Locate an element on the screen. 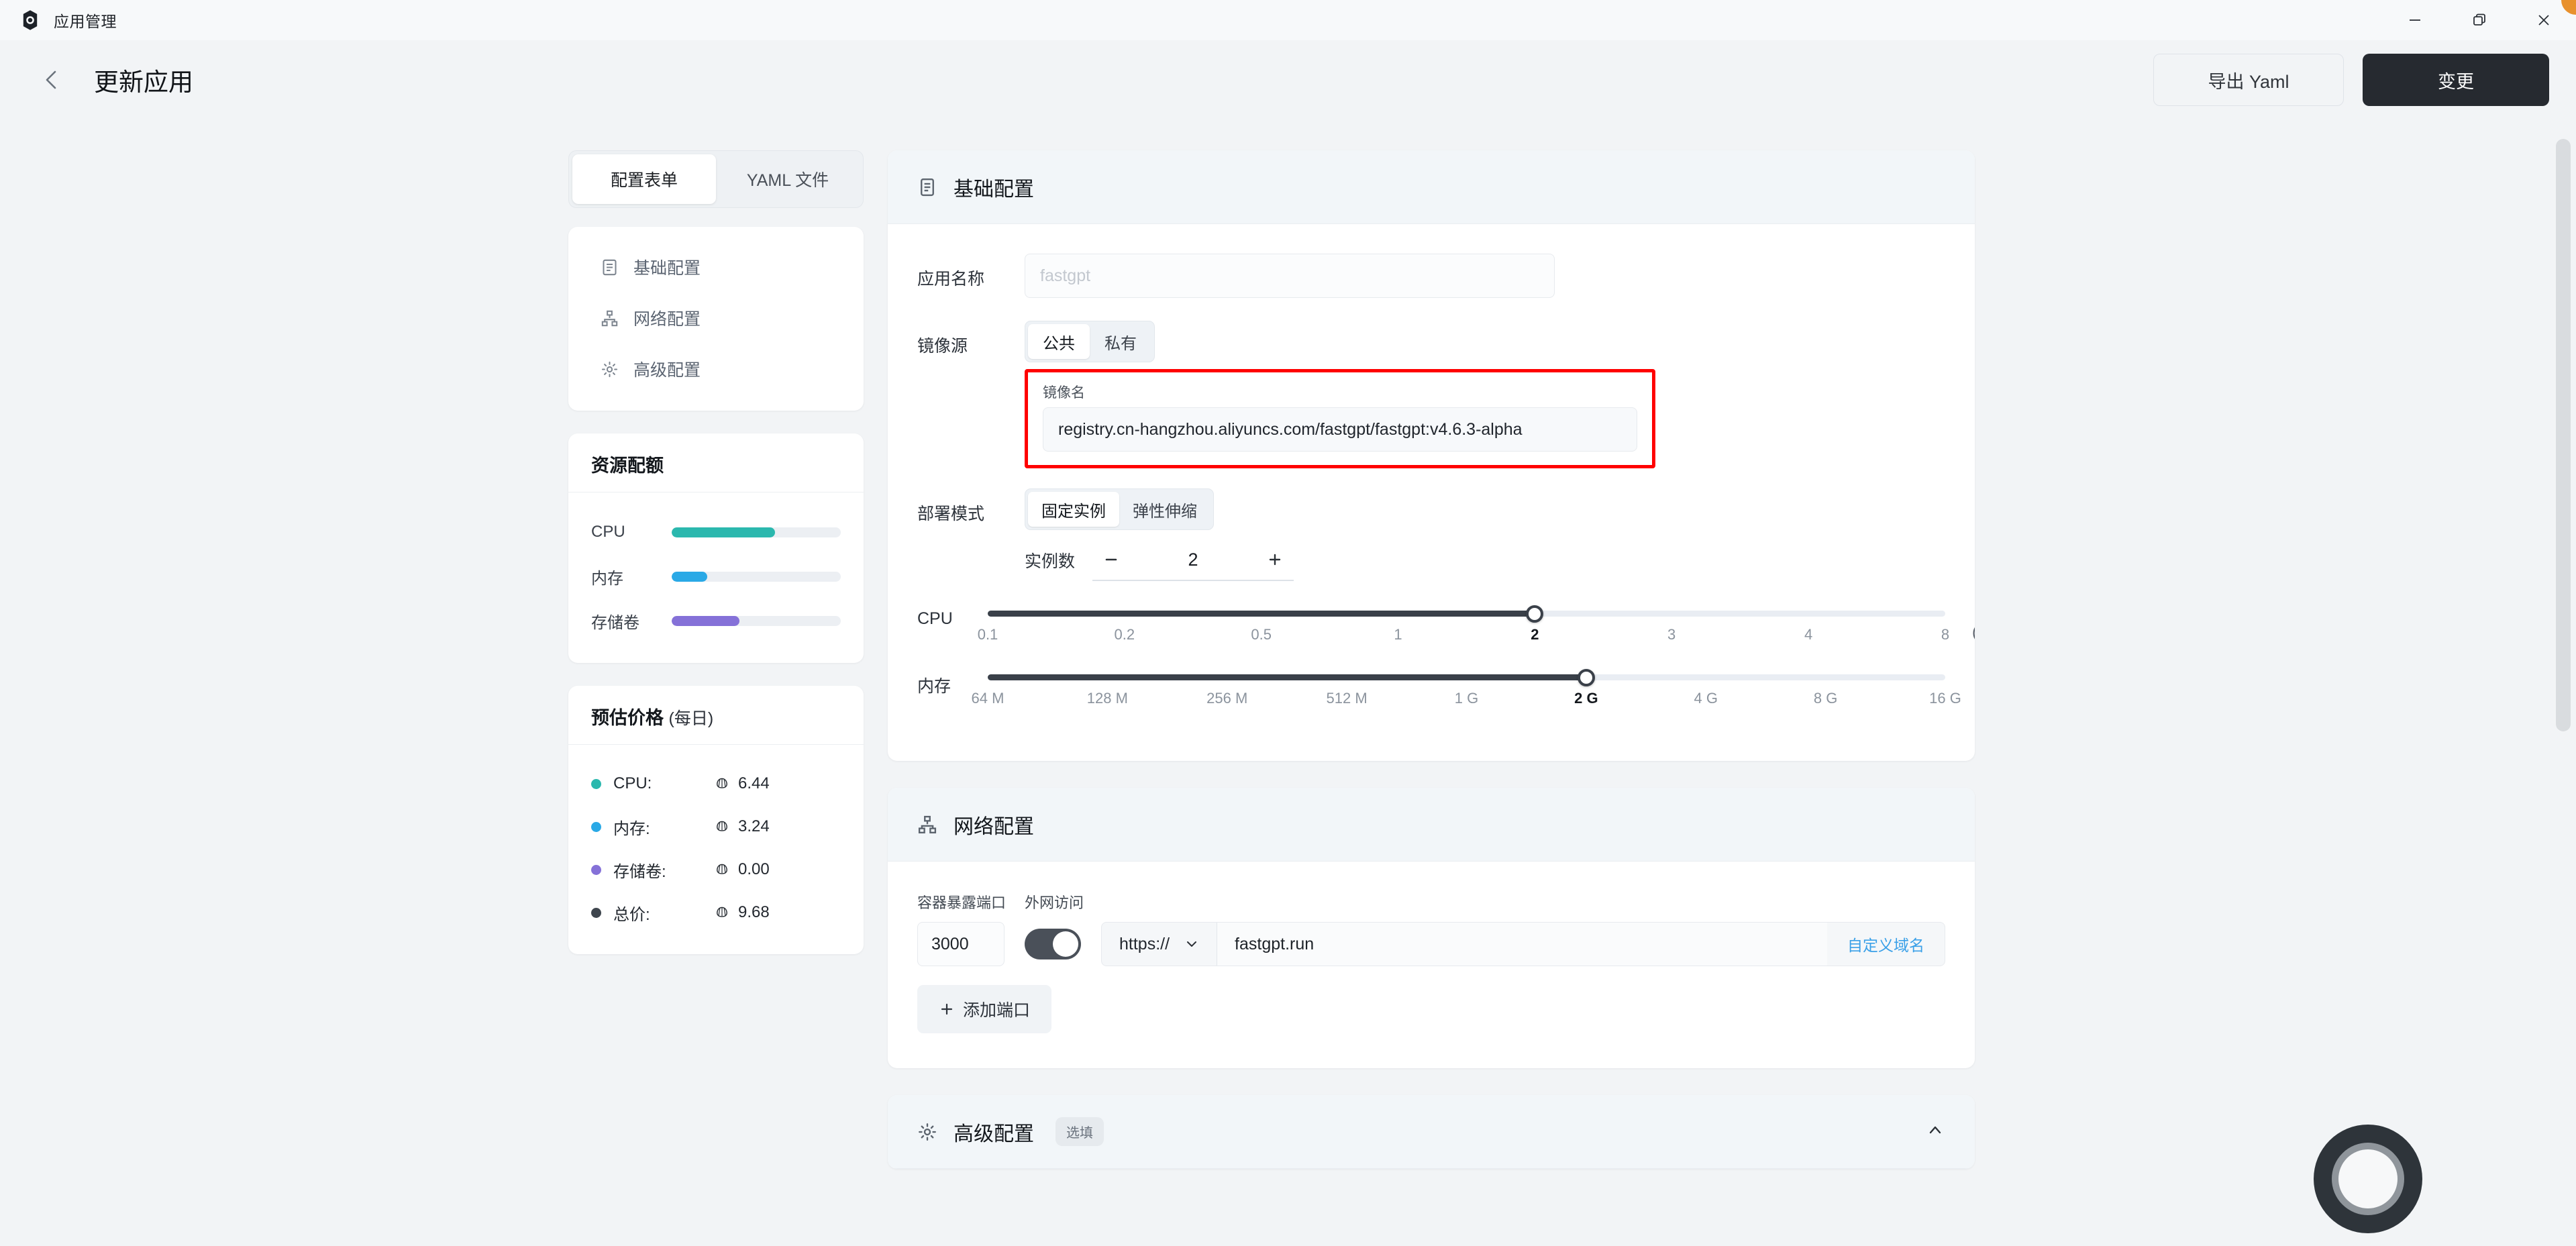  gear-icon is located at coordinates (927, 1132).